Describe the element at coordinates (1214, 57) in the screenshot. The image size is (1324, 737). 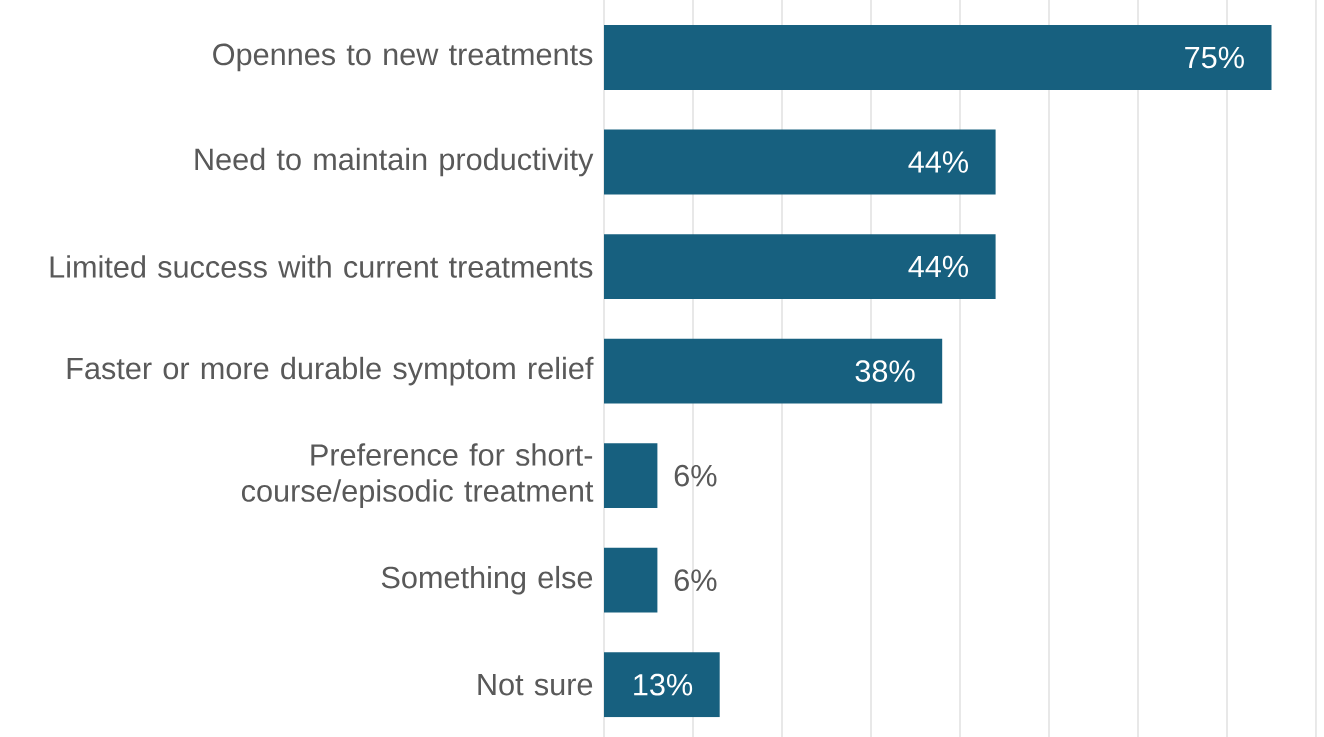
I see `data-label: 75%` at that location.